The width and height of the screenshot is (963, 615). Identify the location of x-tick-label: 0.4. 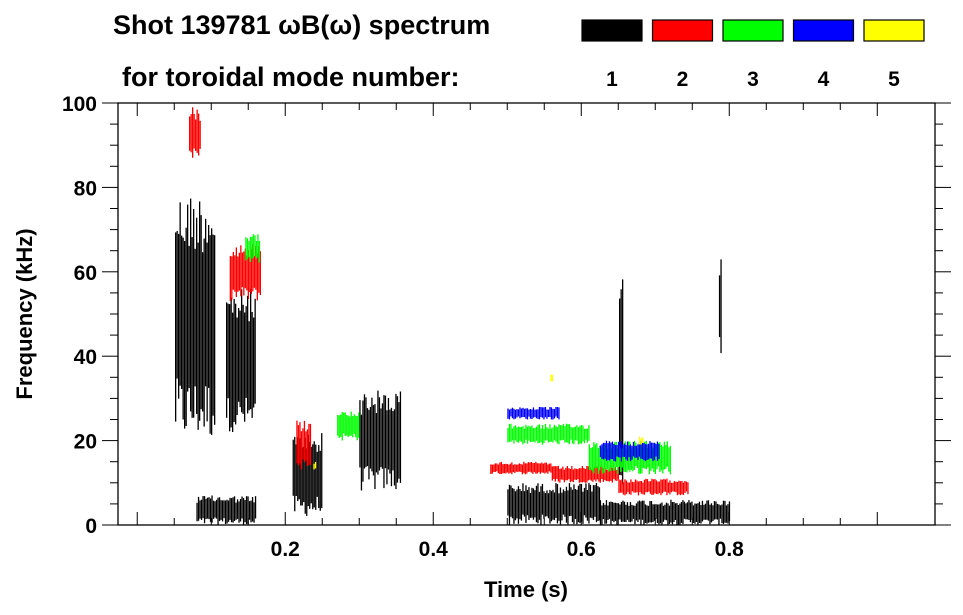
(434, 549).